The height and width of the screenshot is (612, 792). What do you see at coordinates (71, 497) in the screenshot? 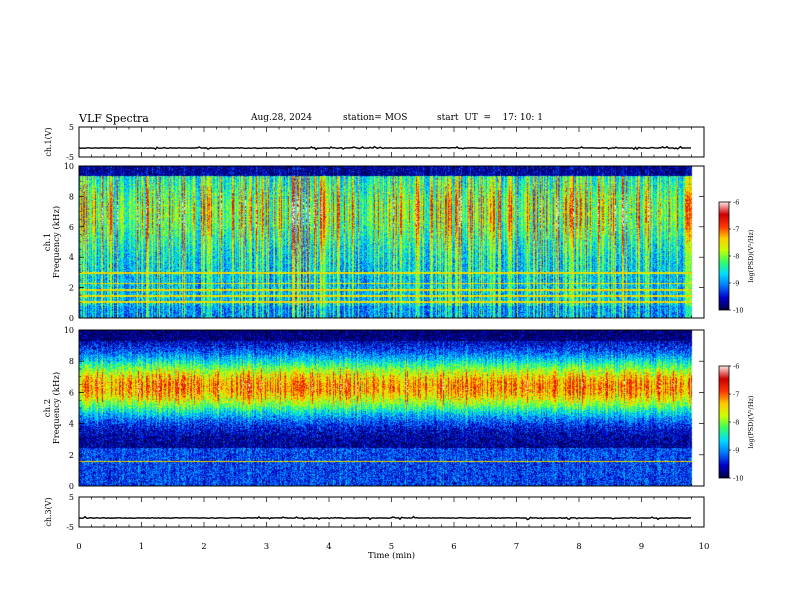
I see `ch3_waveform-ytick-label: 5` at bounding box center [71, 497].